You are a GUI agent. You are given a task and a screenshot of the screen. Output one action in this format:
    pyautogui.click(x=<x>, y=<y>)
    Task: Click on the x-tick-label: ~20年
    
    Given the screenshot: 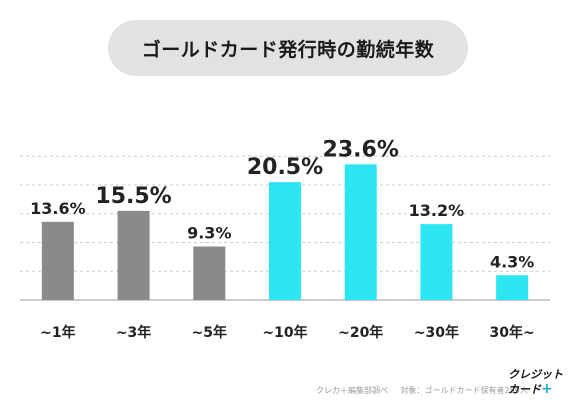 What is the action you would take?
    pyautogui.click(x=360, y=332)
    